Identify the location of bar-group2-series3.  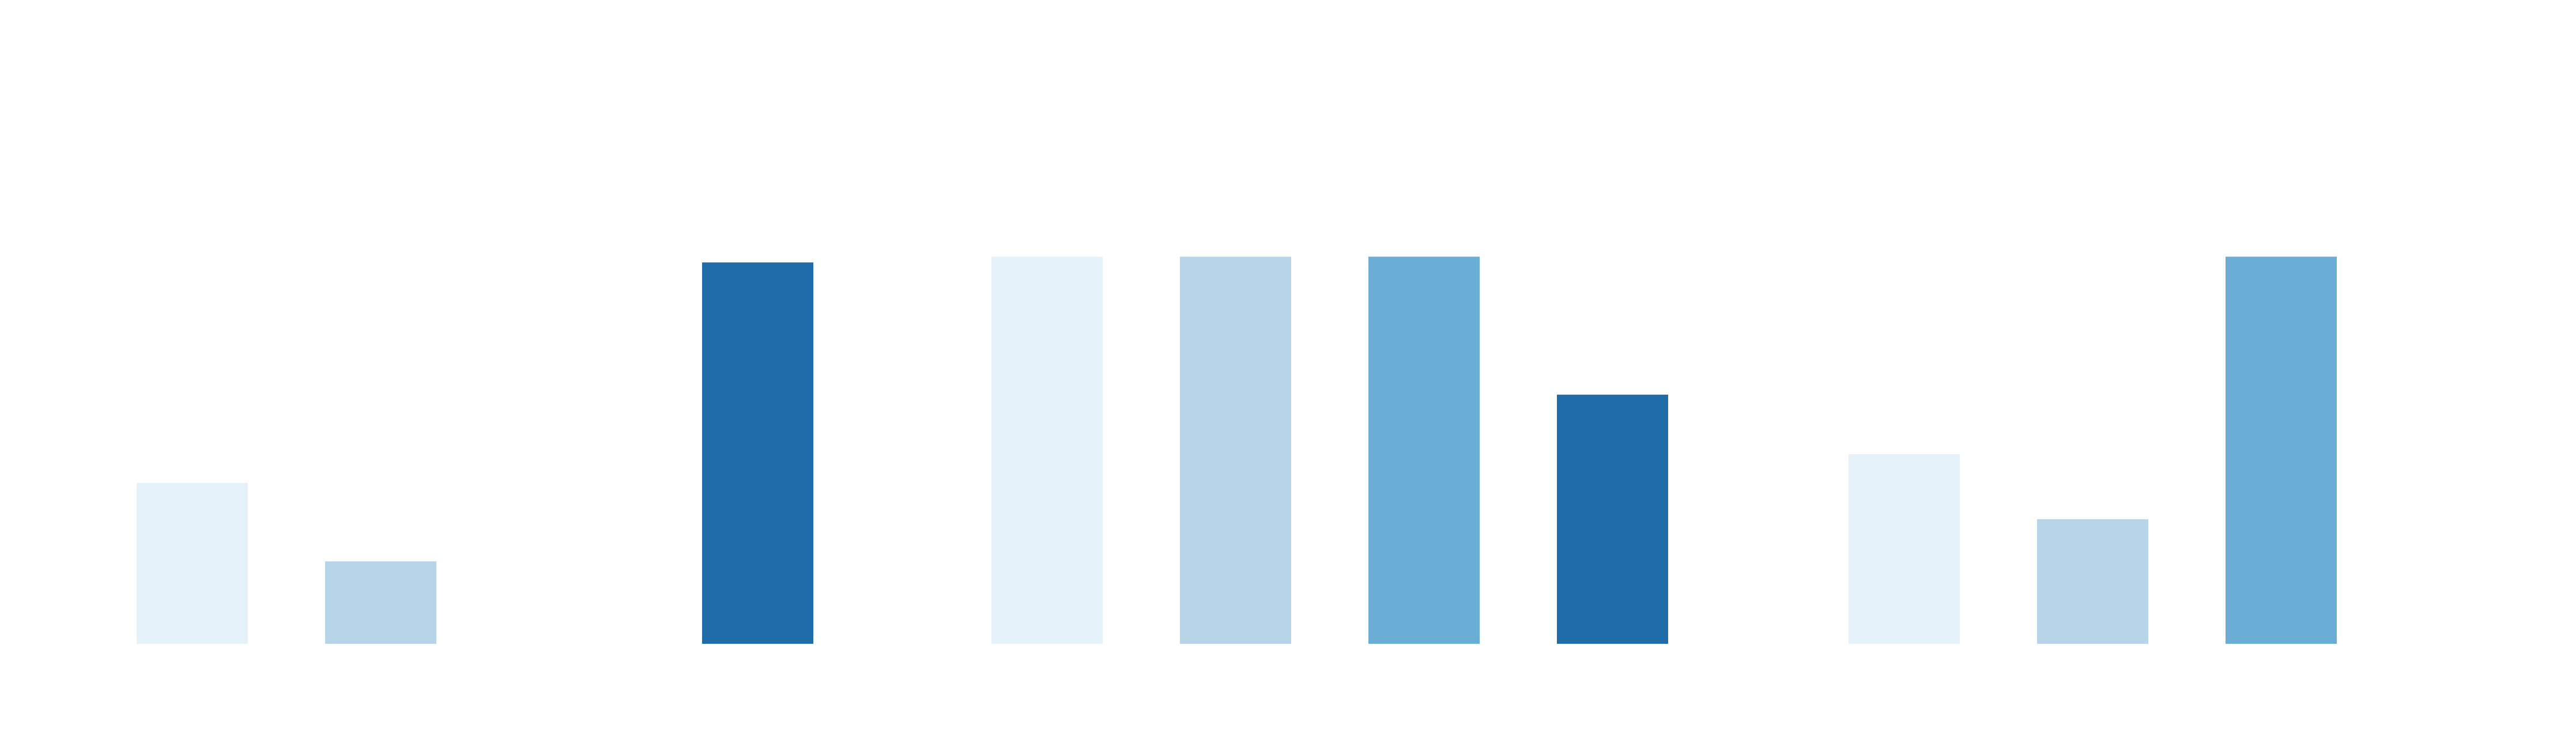
(1424, 450).